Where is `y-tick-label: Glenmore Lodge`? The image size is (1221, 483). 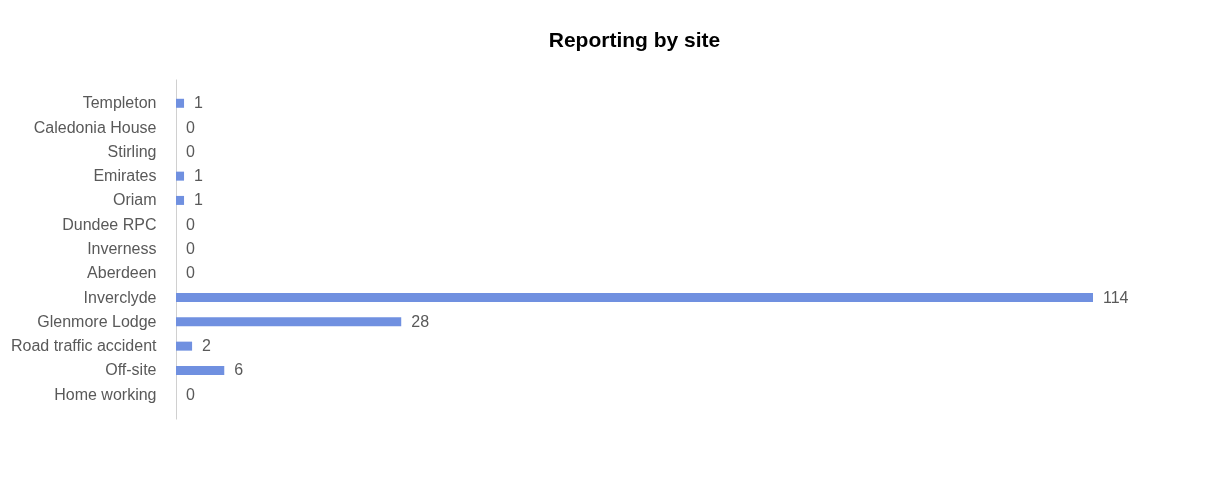
y-tick-label: Glenmore Lodge is located at coordinates (97, 321).